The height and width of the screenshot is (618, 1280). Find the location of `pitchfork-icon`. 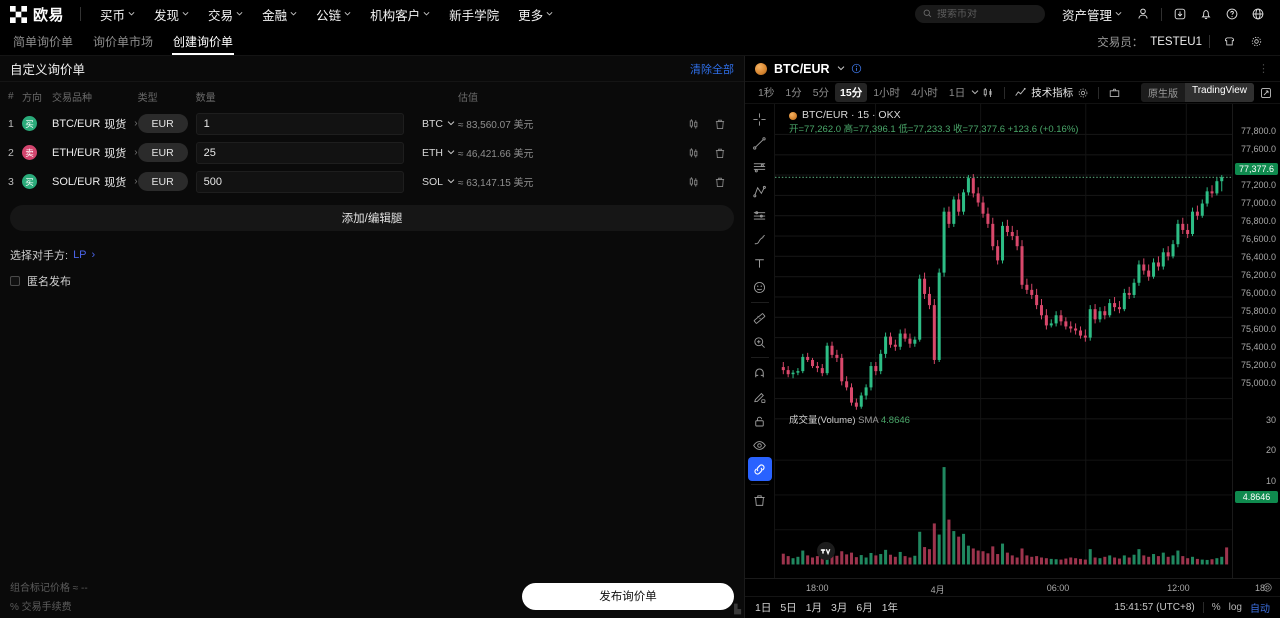

pitchfork-icon is located at coordinates (760, 191).